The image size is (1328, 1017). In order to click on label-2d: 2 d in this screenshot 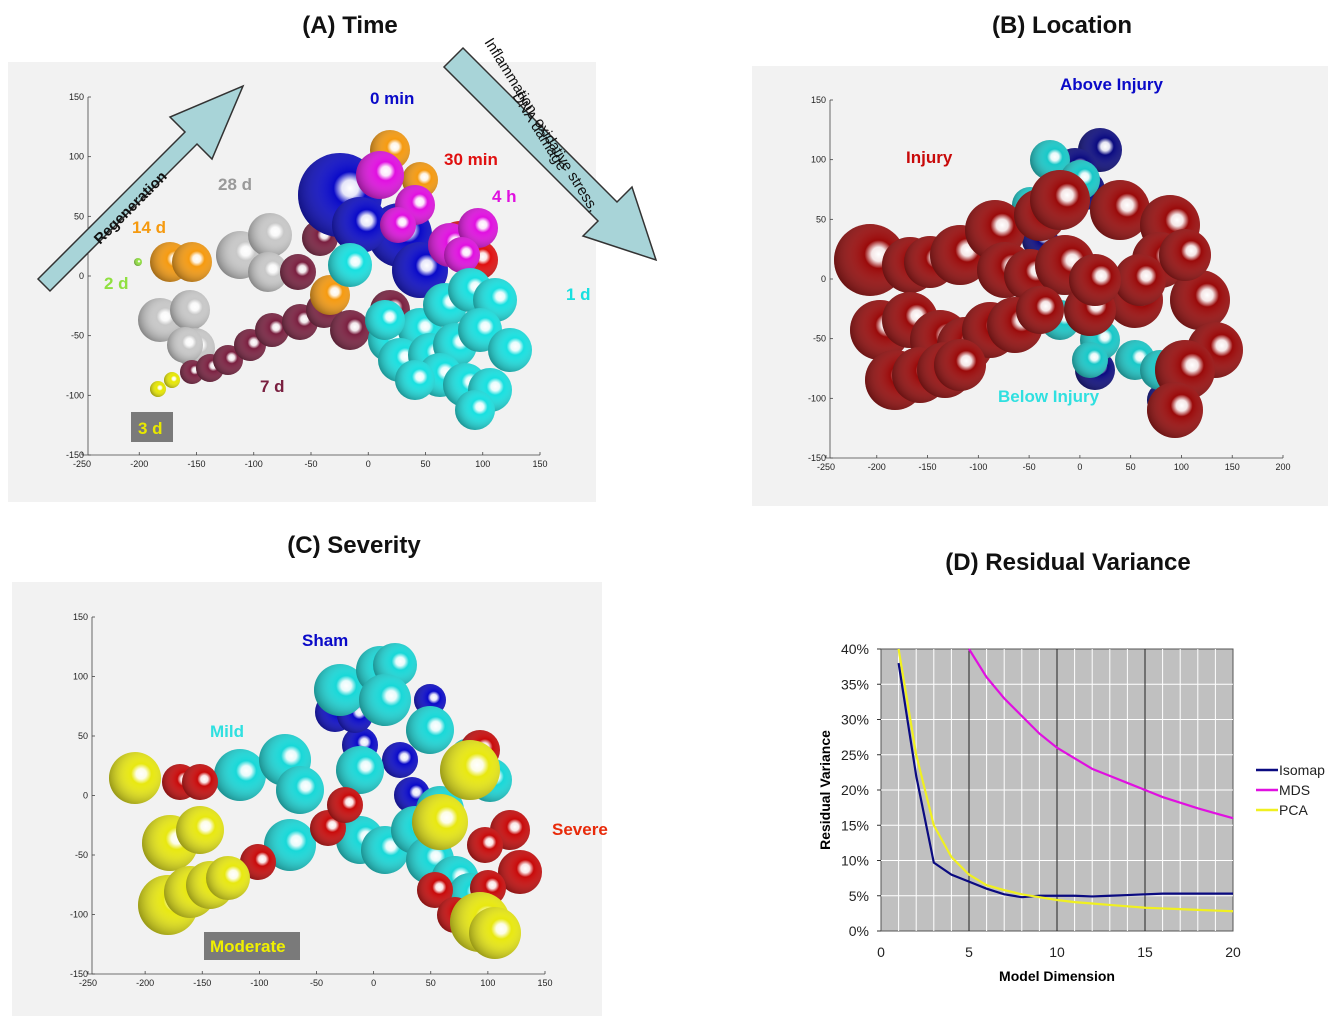, I will do `click(116, 283)`.